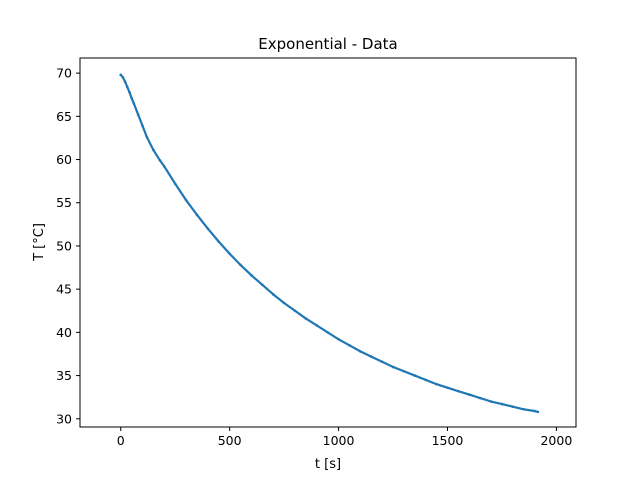  Describe the element at coordinates (64, 418) in the screenshot. I see `y-tick-label: 30` at that location.